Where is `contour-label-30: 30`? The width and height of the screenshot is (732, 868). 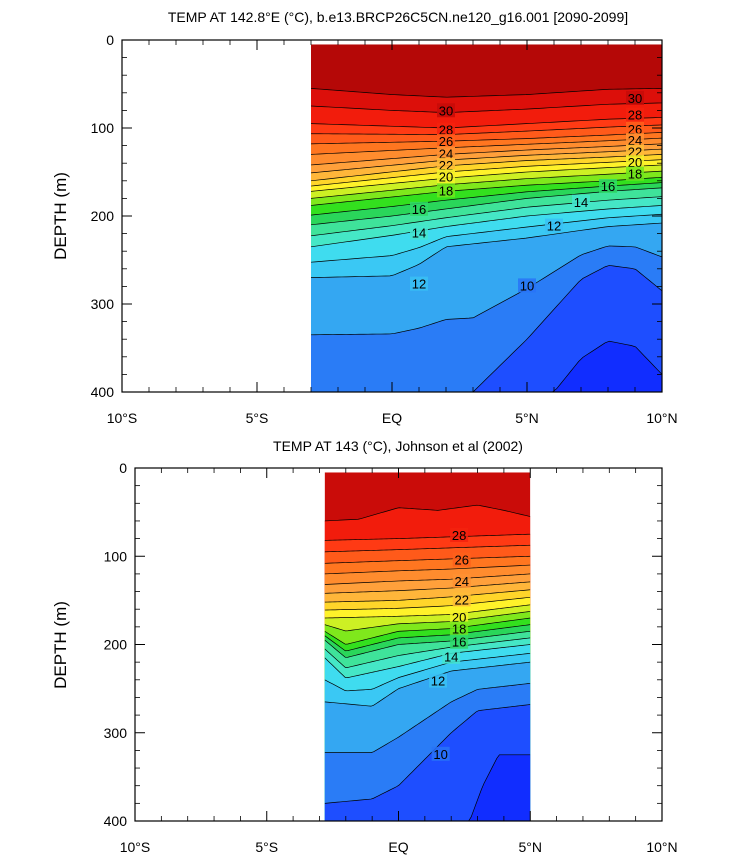
contour-label-30: 30 is located at coordinates (635, 98).